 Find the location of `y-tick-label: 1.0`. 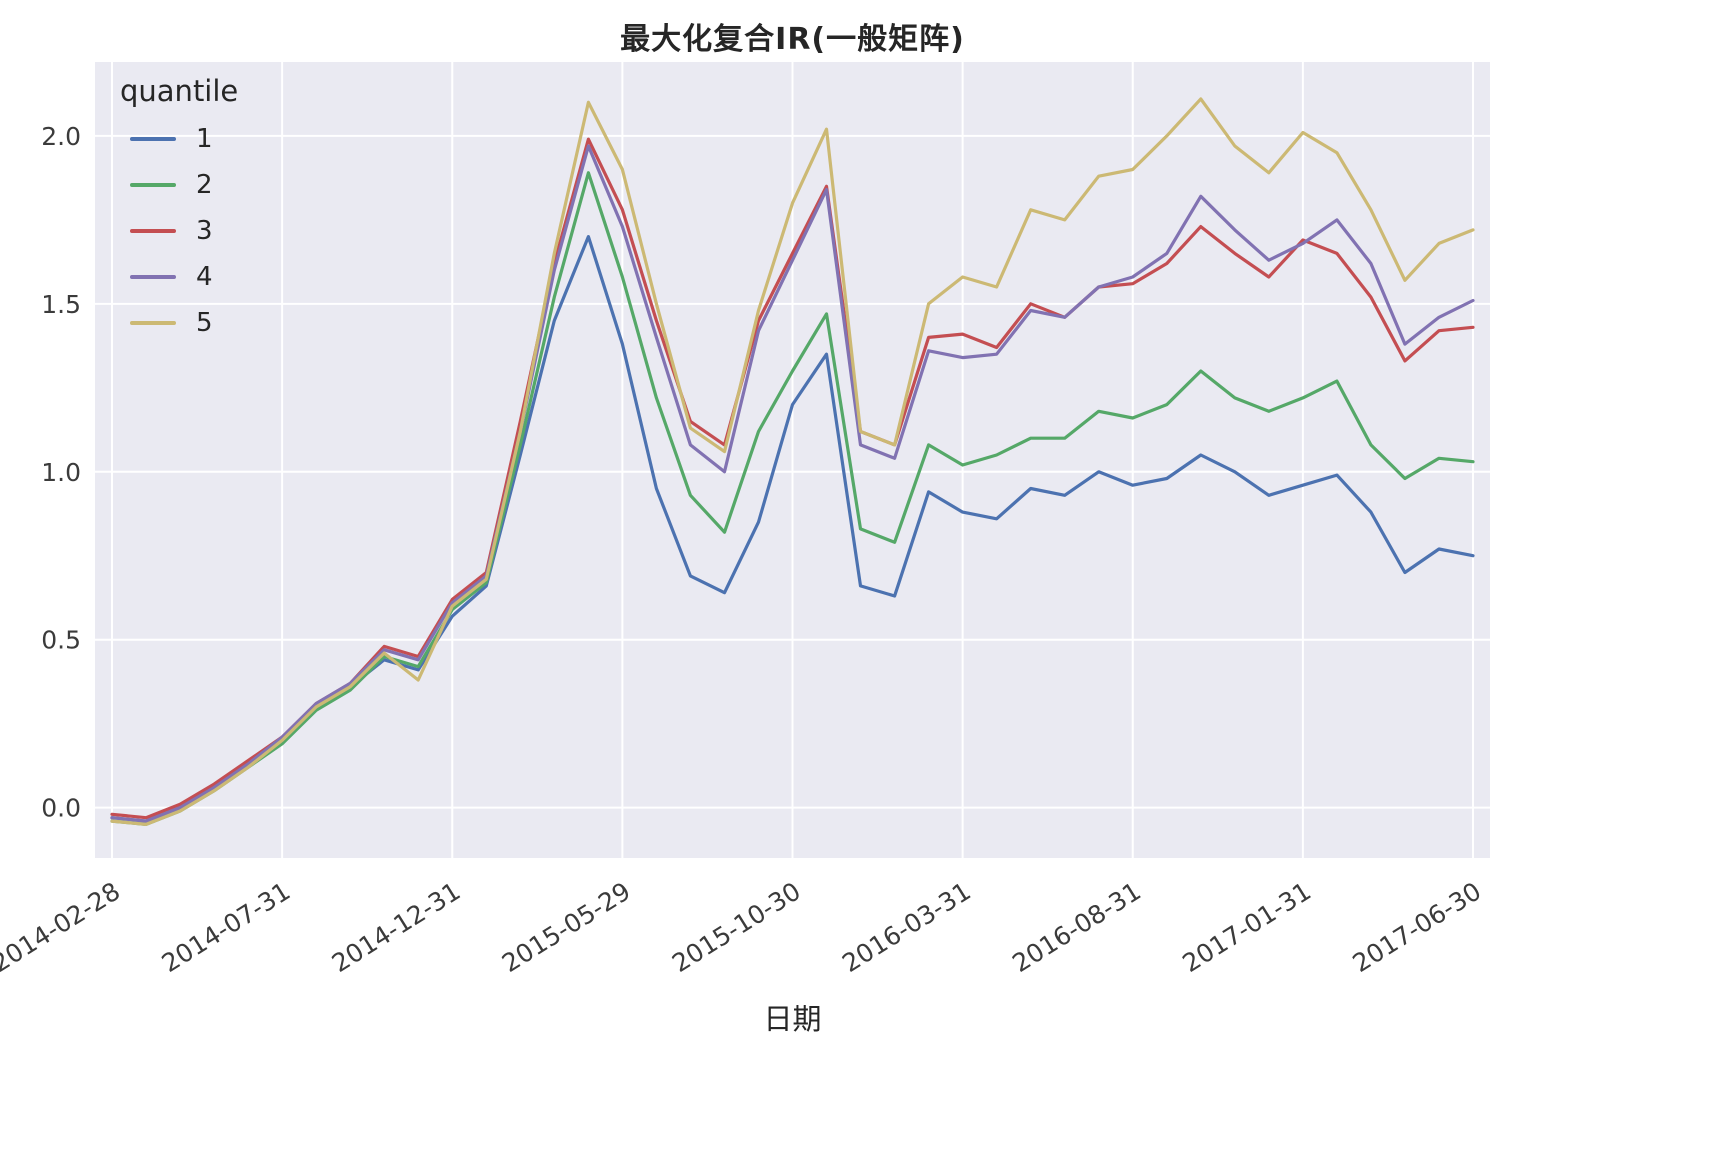

y-tick-label: 1.0 is located at coordinates (61, 472).